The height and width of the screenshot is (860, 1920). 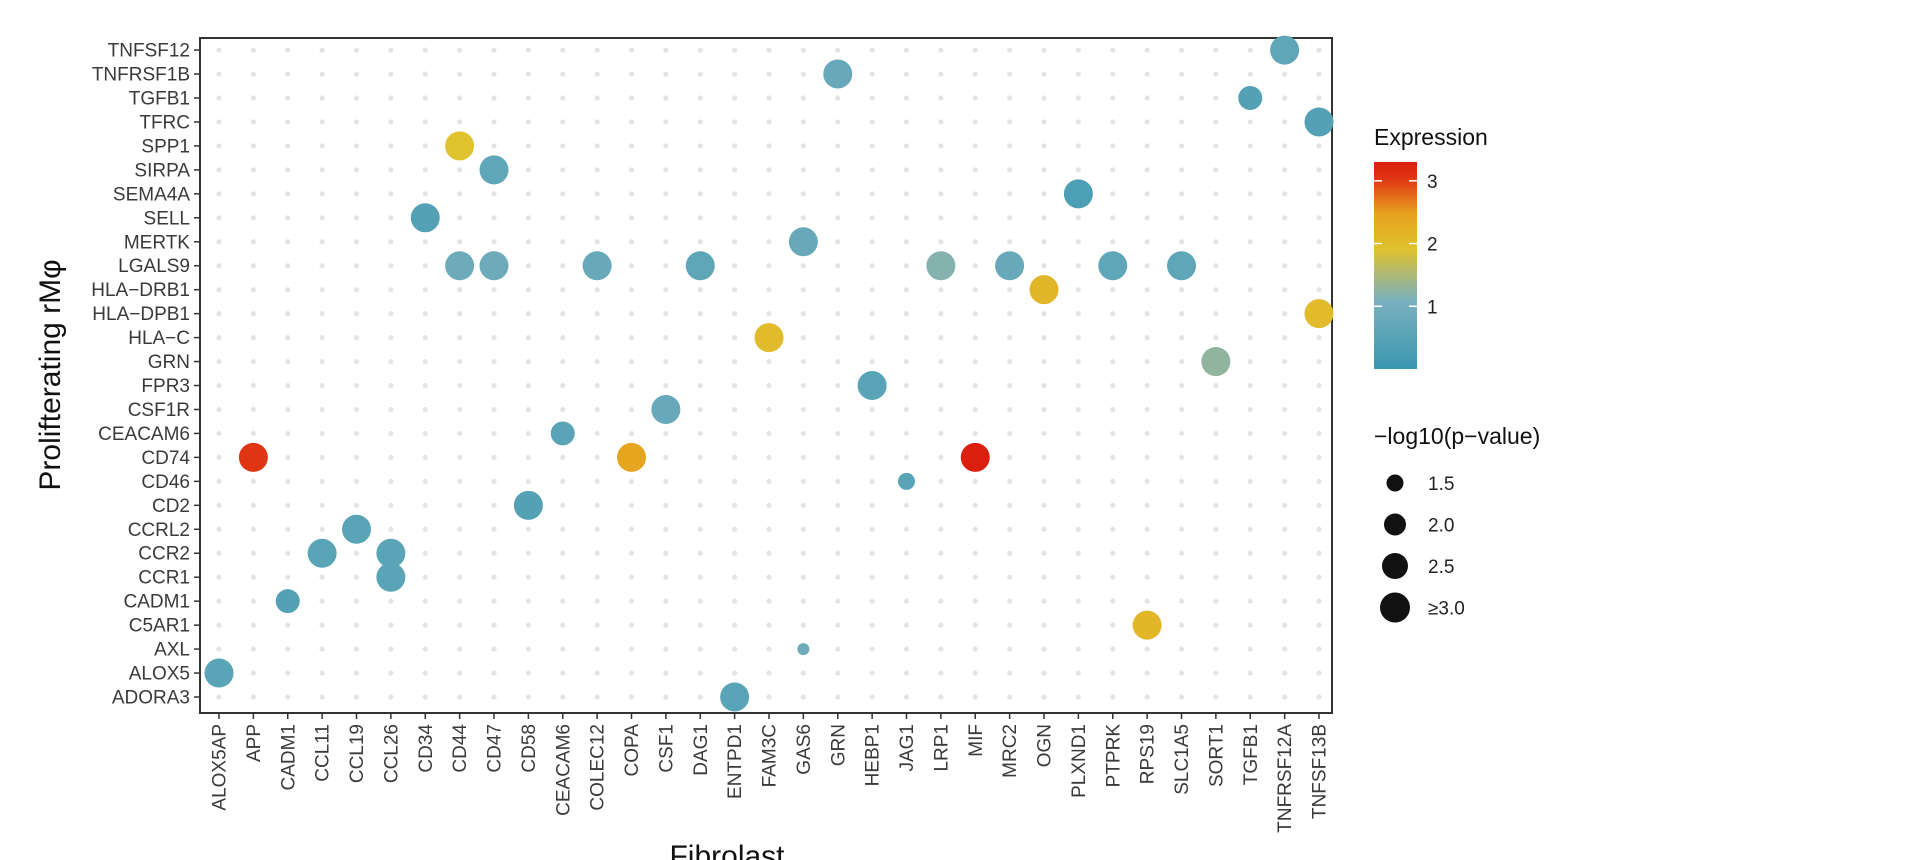 I want to click on x-tick-label: CCL11, so click(x=323, y=753).